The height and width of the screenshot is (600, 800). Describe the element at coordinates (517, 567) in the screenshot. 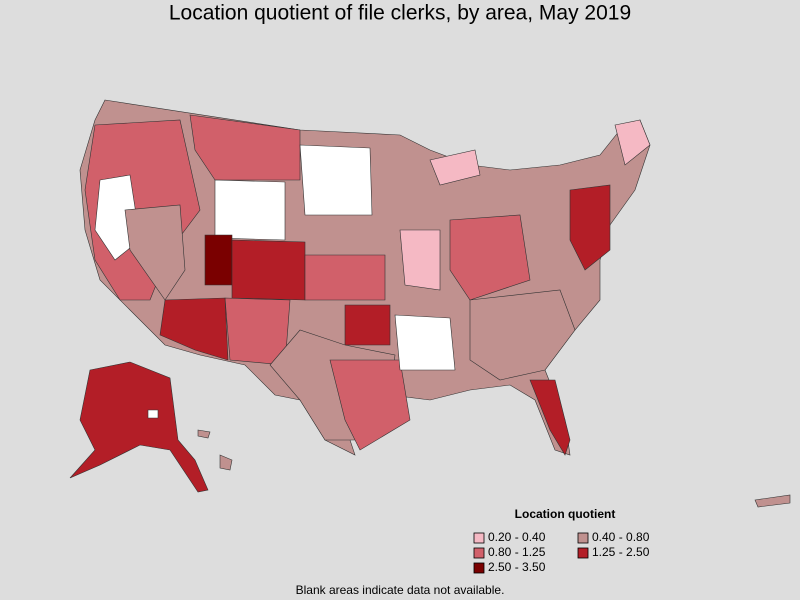

I see `legend-label: 2.50 - 3.50` at that location.